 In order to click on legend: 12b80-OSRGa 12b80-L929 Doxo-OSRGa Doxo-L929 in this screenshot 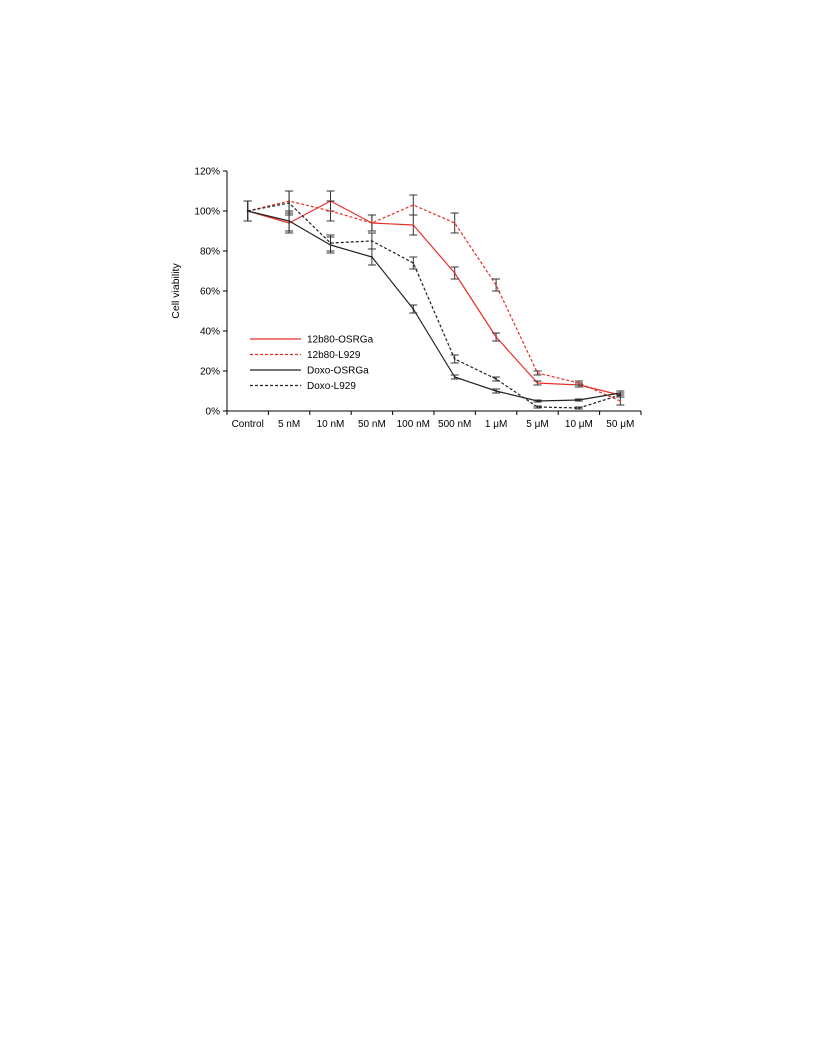, I will do `click(312, 363)`.